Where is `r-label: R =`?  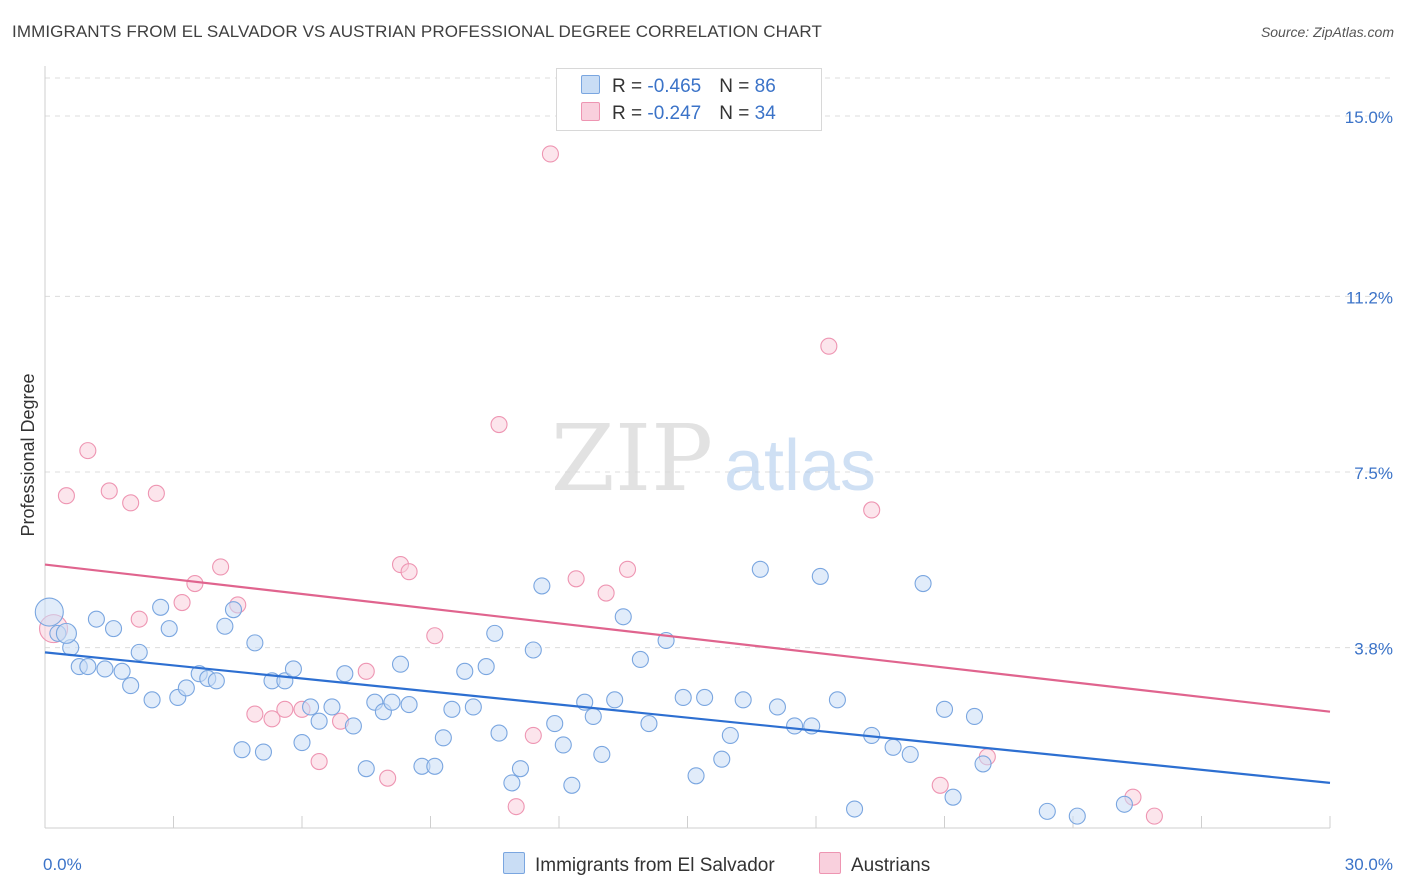
r-label: R = is located at coordinates (630, 113).